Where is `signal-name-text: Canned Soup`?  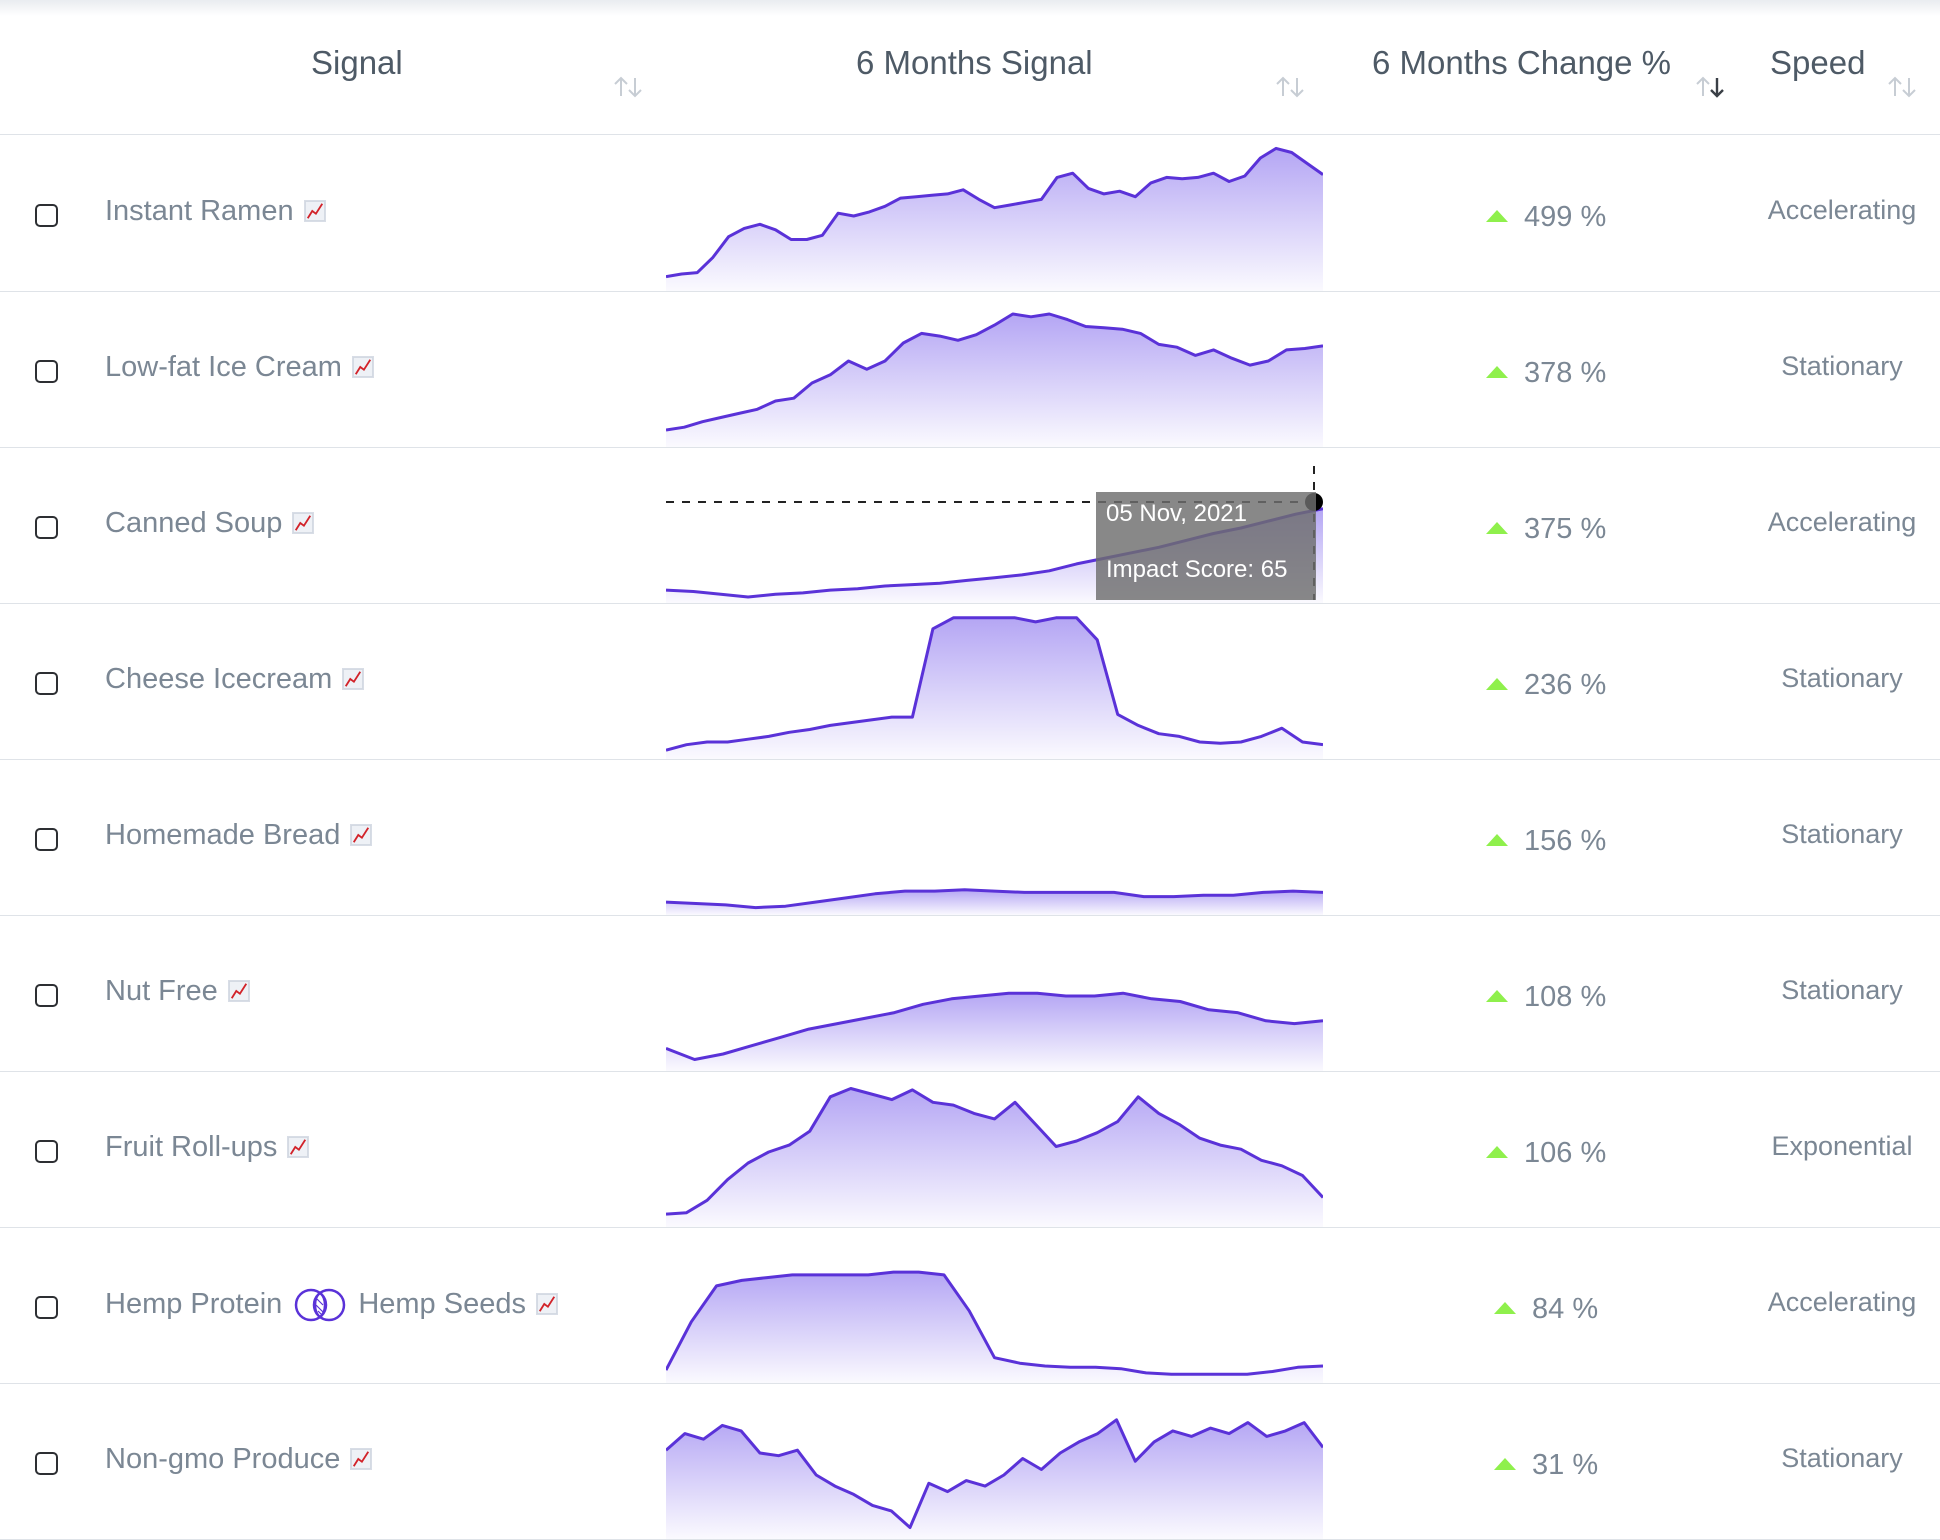
signal-name-text: Canned Soup is located at coordinates (194, 523).